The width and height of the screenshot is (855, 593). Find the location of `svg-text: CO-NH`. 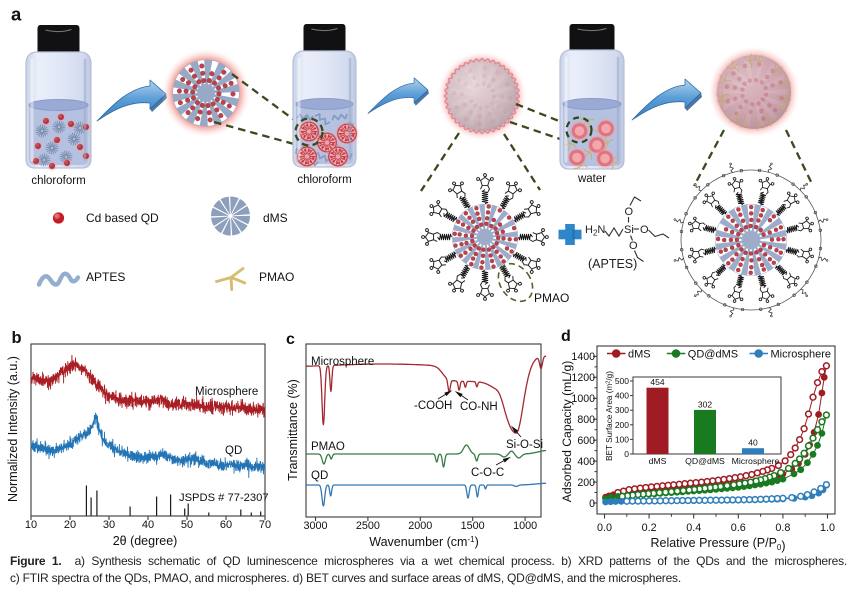

svg-text: CO-NH is located at coordinates (479, 407).